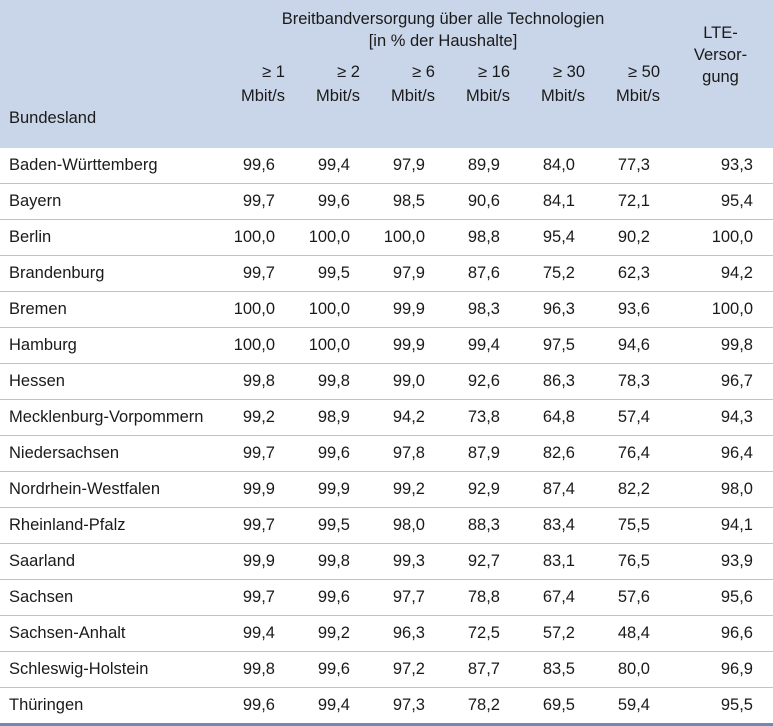 The height and width of the screenshot is (726, 773). I want to click on table-row: Bayern 99,7 99,6 98,5 90,6 84,1 72,1 95,4, so click(386, 201).